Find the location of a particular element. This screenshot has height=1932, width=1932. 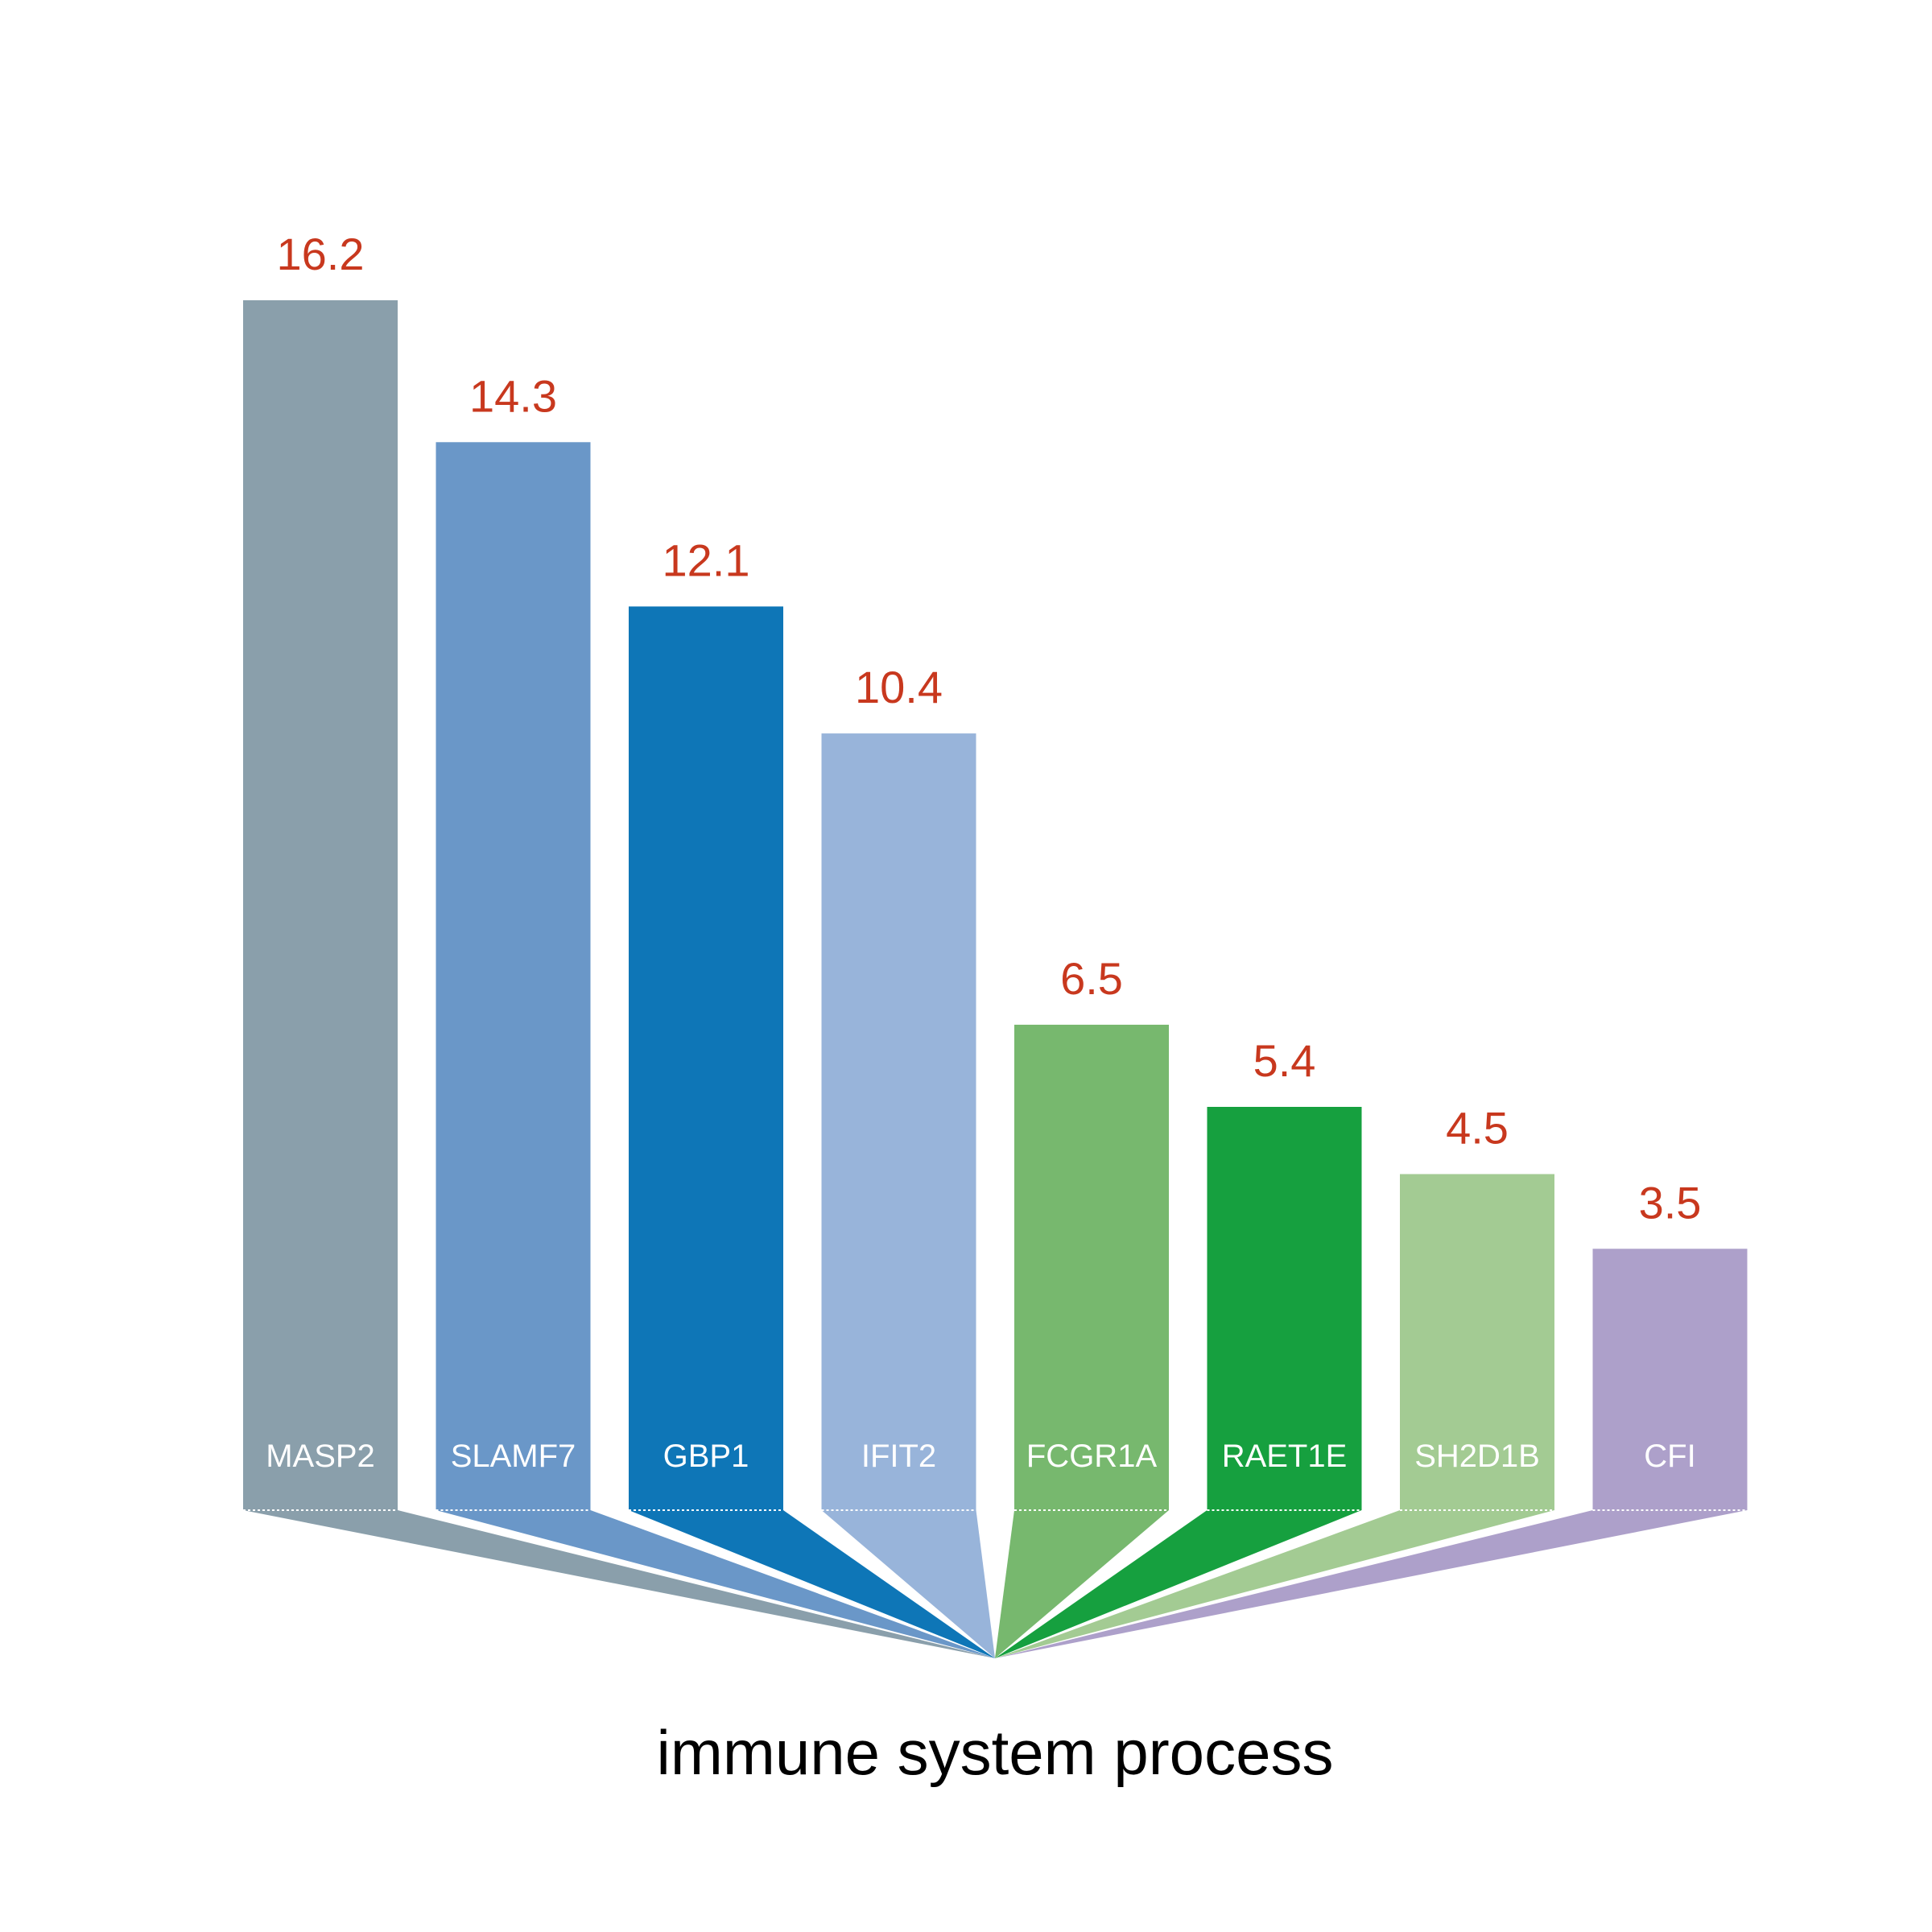

data-label: 12.1 is located at coordinates (706, 560).